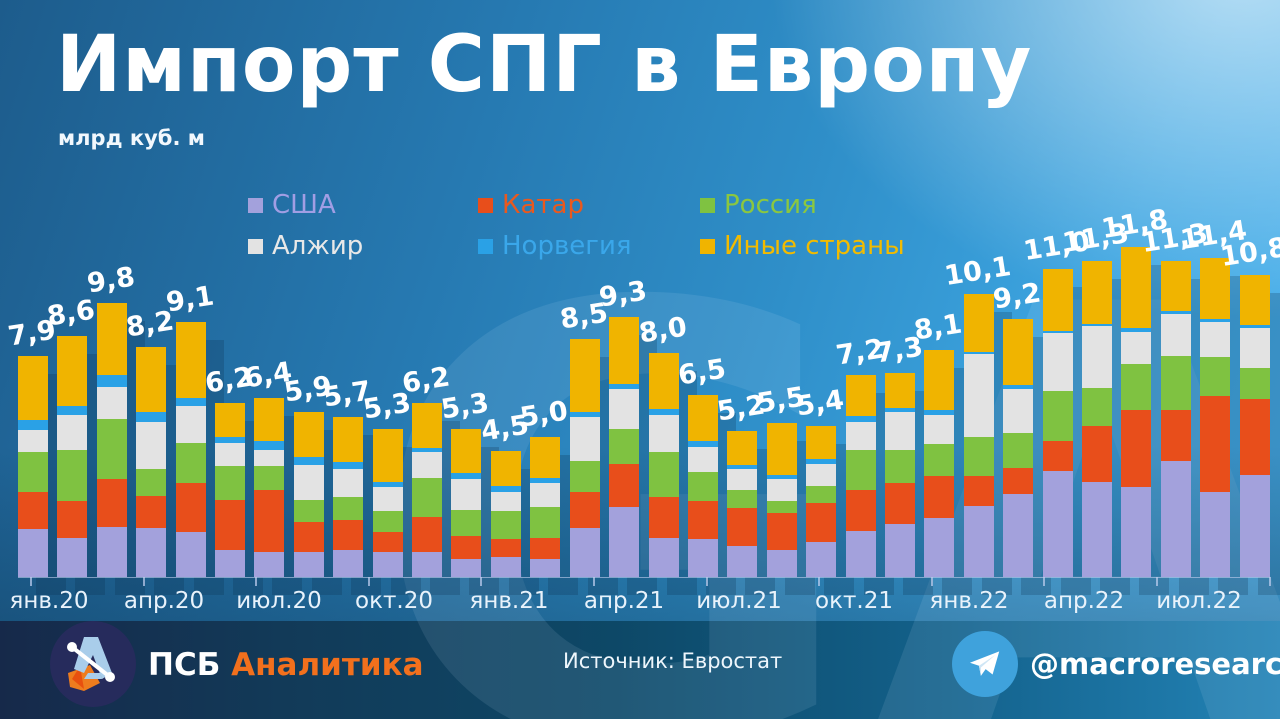  What do you see at coordinates (184, 665) in the screenshot?
I see `brand-psb: ПСБ` at bounding box center [184, 665].